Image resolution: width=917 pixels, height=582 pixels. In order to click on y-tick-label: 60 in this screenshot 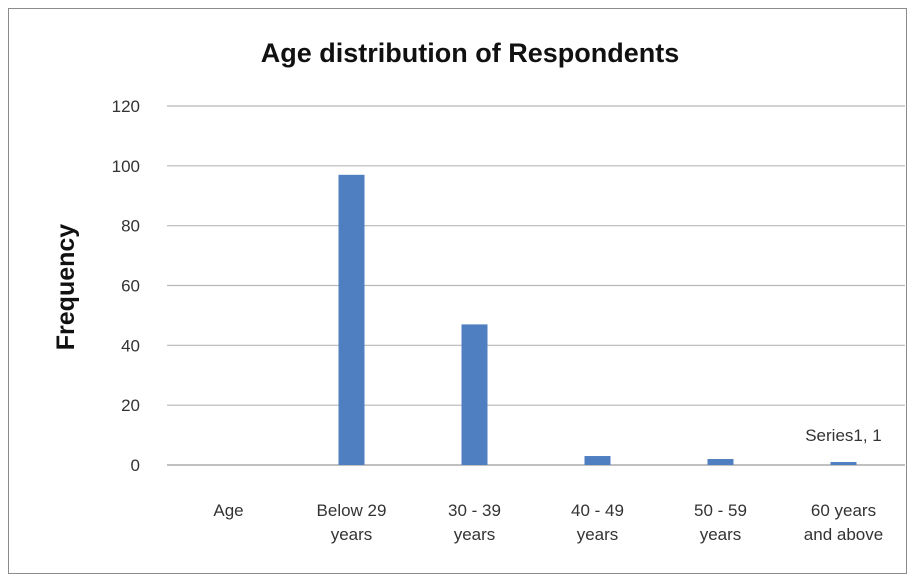, I will do `click(130, 286)`.